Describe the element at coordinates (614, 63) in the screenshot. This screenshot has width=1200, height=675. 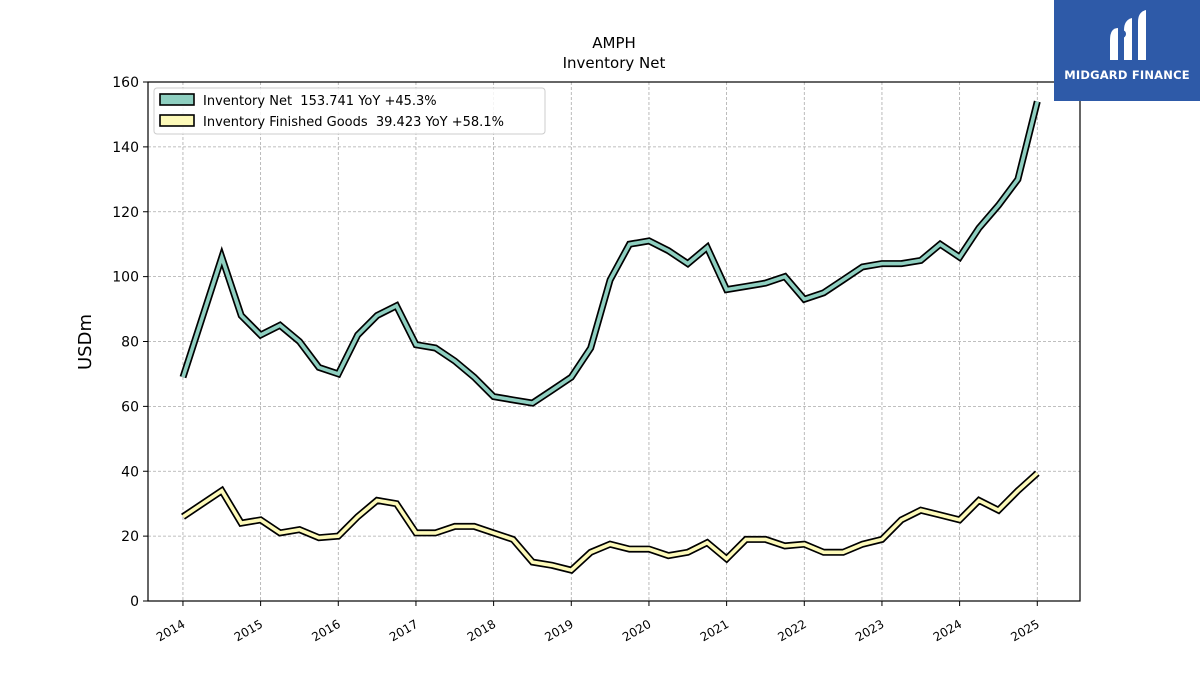
I see `chart-subtitle: Inventory Net` at that location.